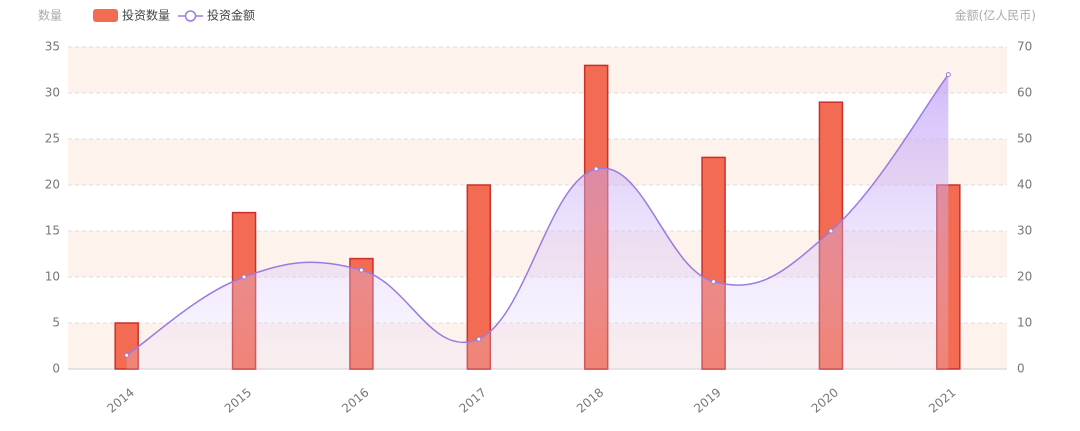 This screenshot has width=1080, height=431. I want to click on y-tick-label: 30, so click(52, 93).